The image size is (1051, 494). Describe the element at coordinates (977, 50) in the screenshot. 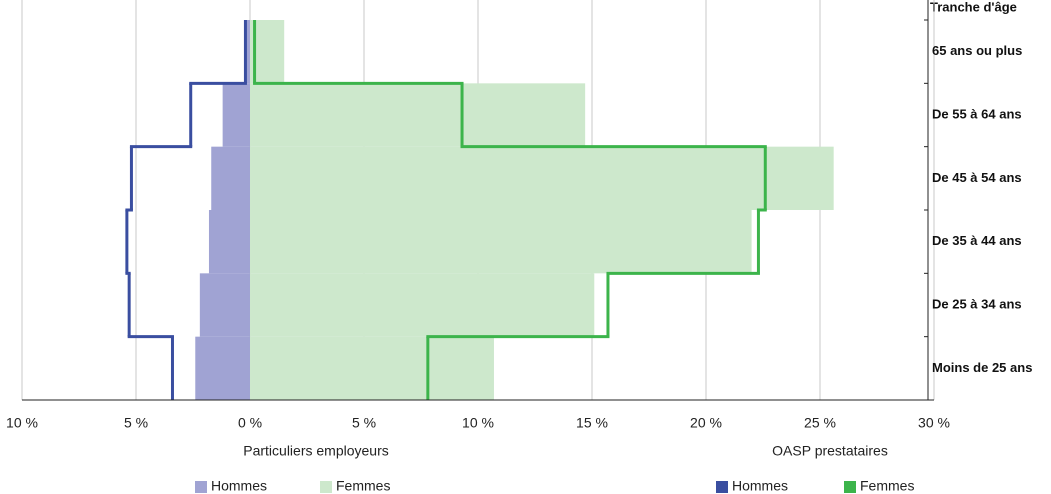

I see `category-label: 65 ans ou plus` at that location.